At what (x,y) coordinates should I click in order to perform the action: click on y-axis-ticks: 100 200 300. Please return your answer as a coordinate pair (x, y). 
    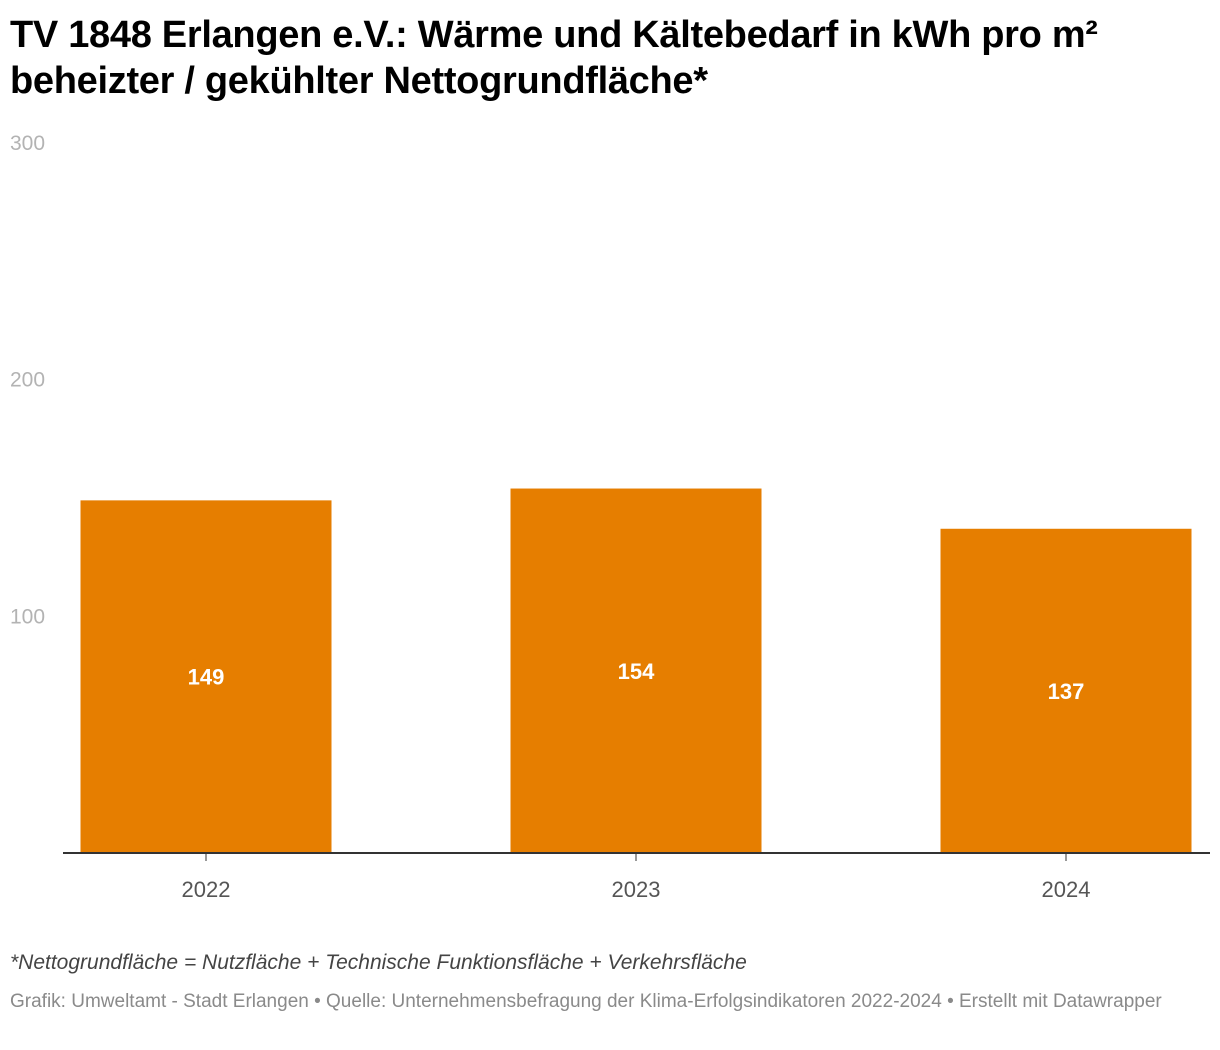
    Looking at the image, I should click on (27, 380).